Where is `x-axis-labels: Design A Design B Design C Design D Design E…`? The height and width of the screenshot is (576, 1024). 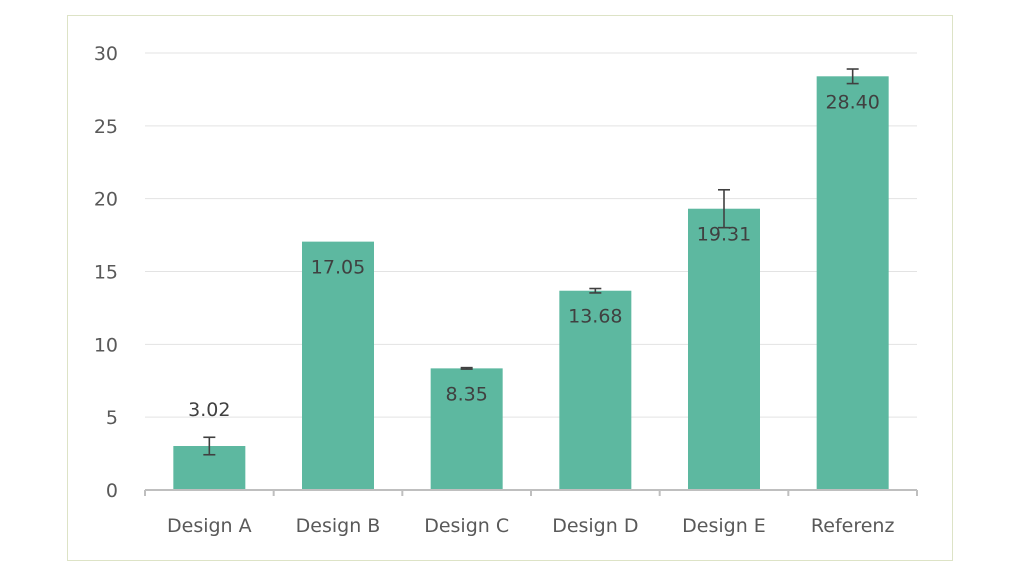
x-axis-labels: Design A Design B Design C Design D Design E… is located at coordinates (530, 526).